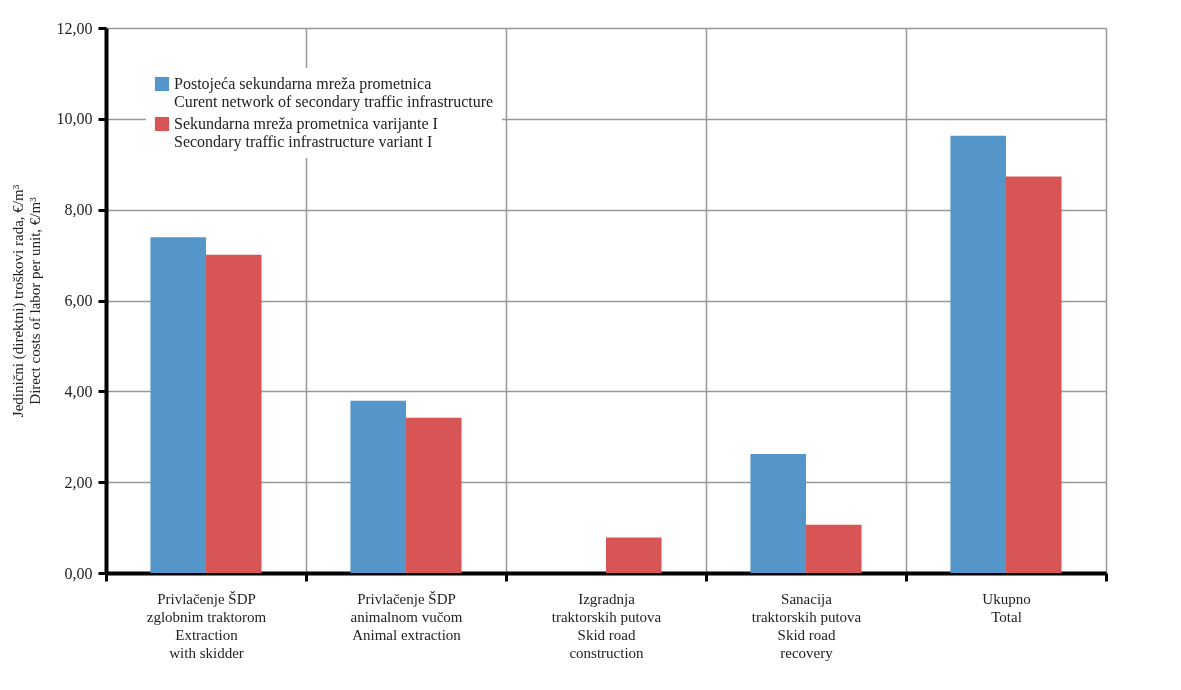 This screenshot has height=690, width=1181. Describe the element at coordinates (406, 616) in the screenshot. I see `x-tick-label: Privlačenje ŠDP animalnom vučom Animal extraction` at that location.